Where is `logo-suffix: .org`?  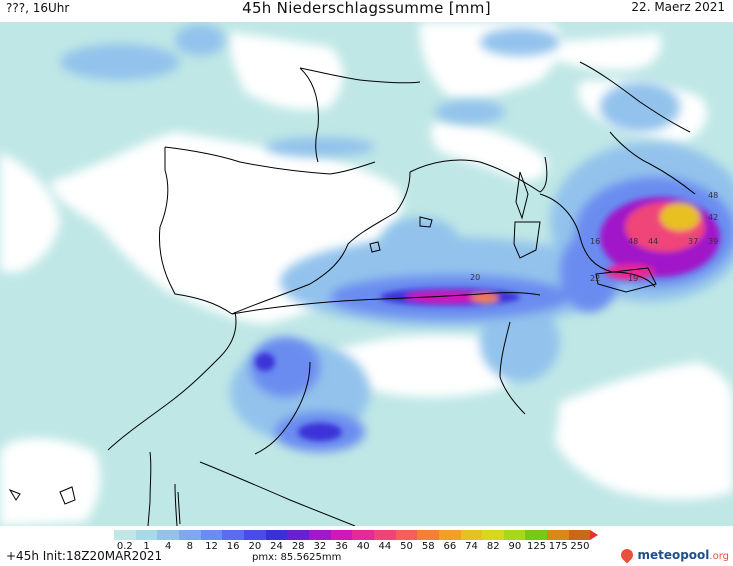 logo-suffix: .org is located at coordinates (719, 556).